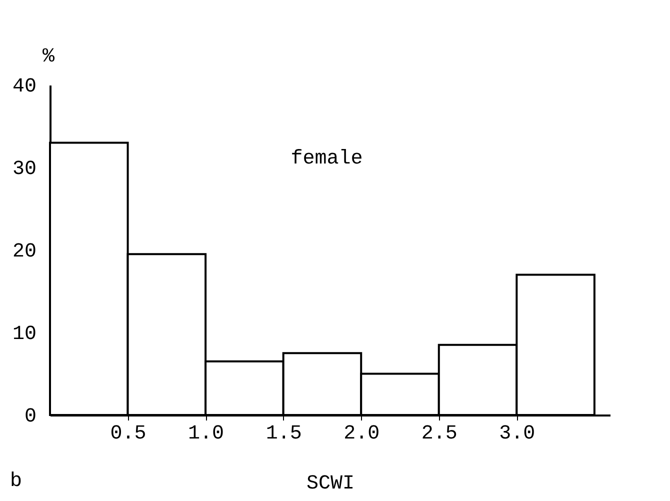  I want to click on y-tick-label: 0, so click(30, 417).